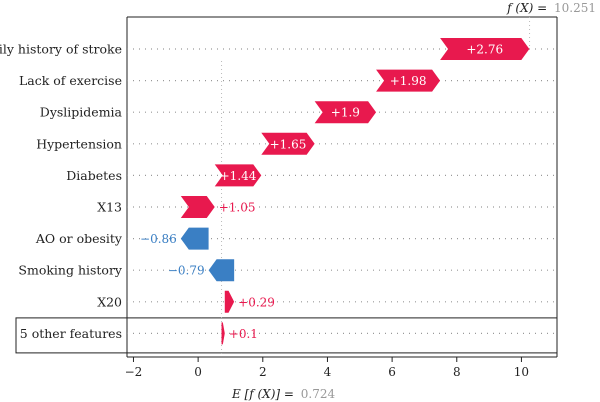  Describe the element at coordinates (70, 80) in the screenshot. I see `feature-label: Lack of exercise` at that location.